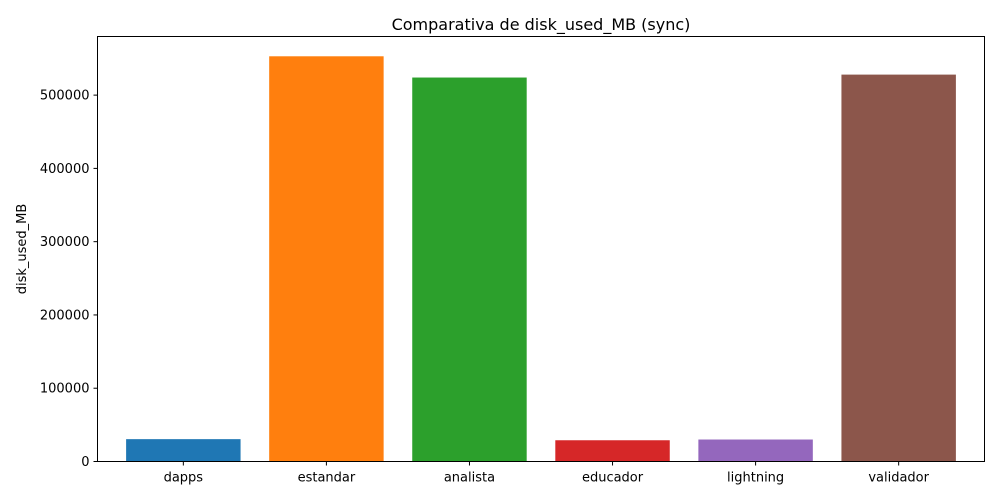  Describe the element at coordinates (898, 268) in the screenshot. I see `bar-validador` at that location.